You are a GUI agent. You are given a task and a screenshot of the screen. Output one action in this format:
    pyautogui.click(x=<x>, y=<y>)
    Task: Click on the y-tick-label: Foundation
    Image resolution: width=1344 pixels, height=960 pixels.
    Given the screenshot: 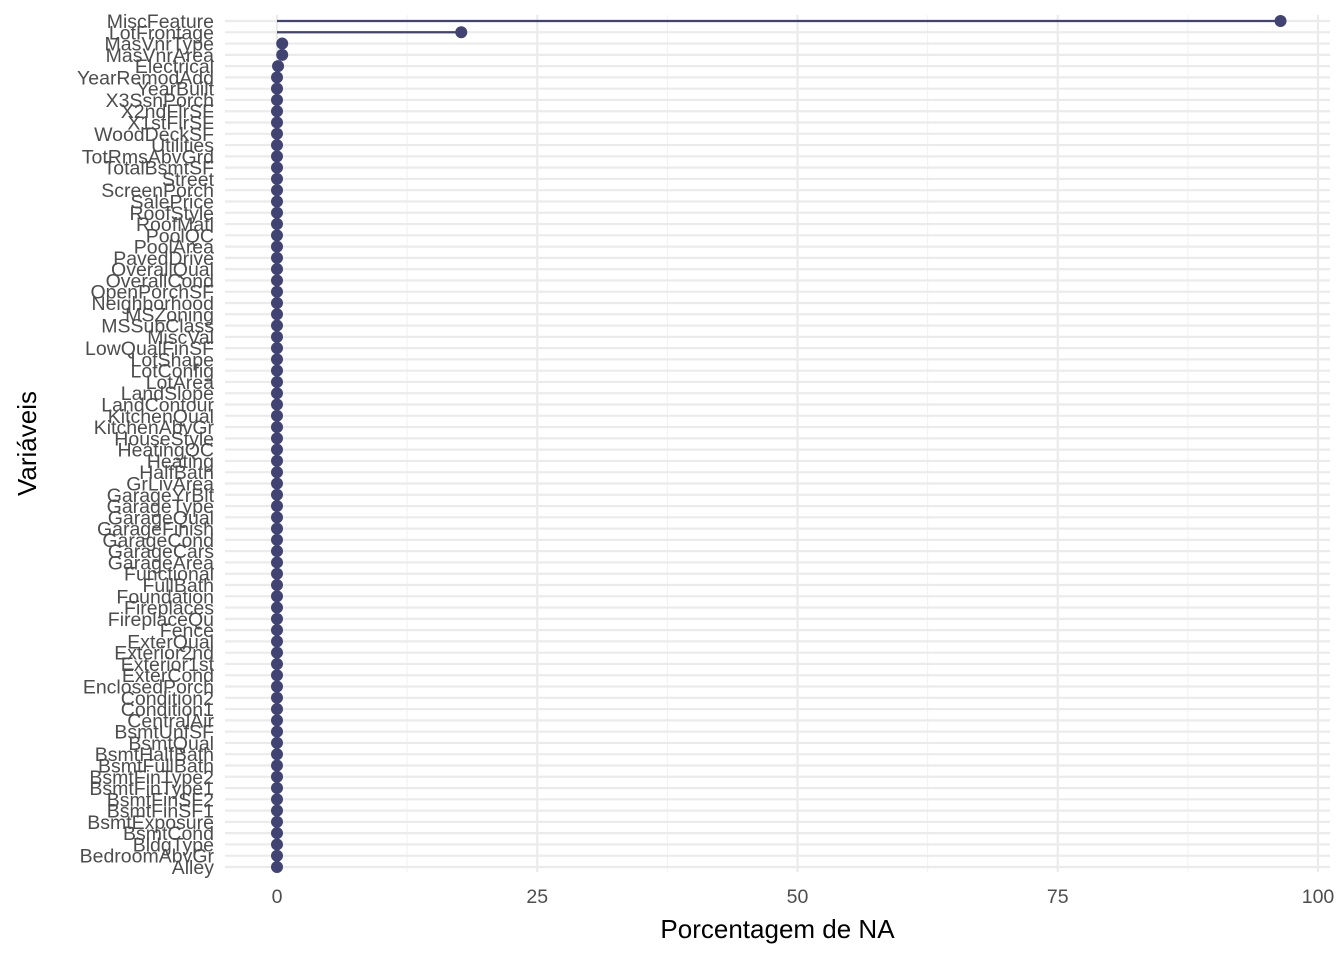 What is the action you would take?
    pyautogui.click(x=165, y=597)
    